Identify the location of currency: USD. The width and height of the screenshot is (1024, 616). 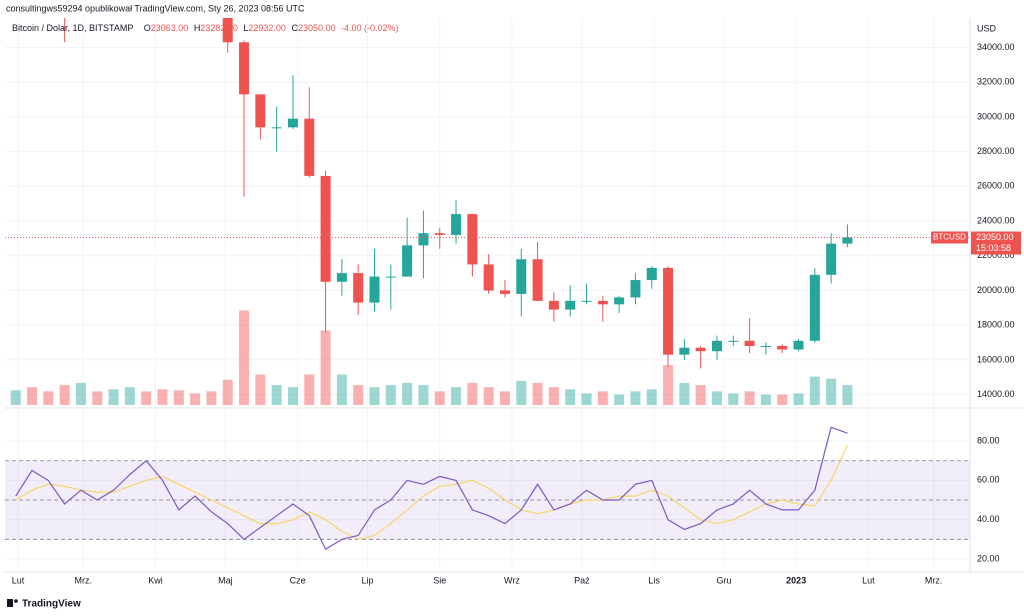
(987, 28).